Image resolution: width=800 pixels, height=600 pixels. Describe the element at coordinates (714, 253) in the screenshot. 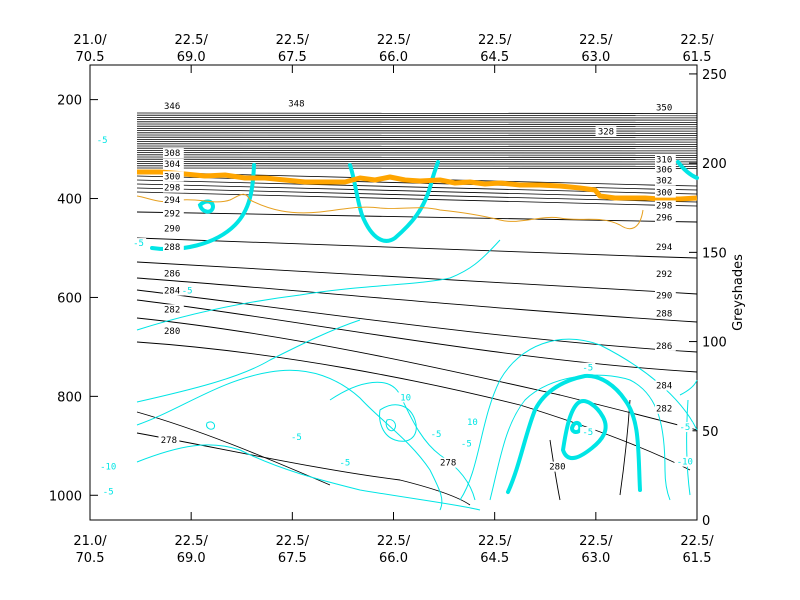

I see `y-right-tick-label: 150` at that location.